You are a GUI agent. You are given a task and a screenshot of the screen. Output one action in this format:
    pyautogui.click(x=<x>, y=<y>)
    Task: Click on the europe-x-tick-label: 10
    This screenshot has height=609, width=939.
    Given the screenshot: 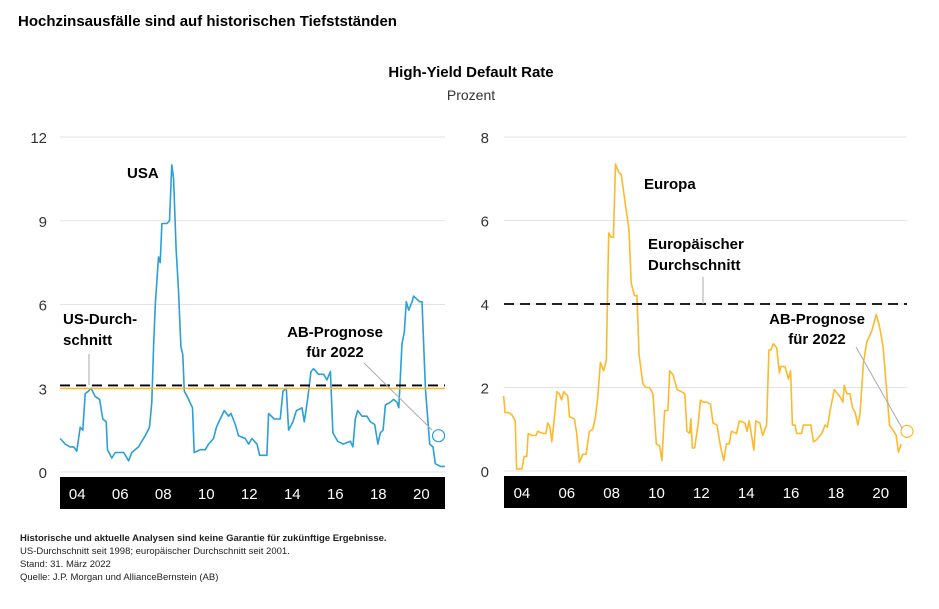 What is the action you would take?
    pyautogui.click(x=656, y=493)
    